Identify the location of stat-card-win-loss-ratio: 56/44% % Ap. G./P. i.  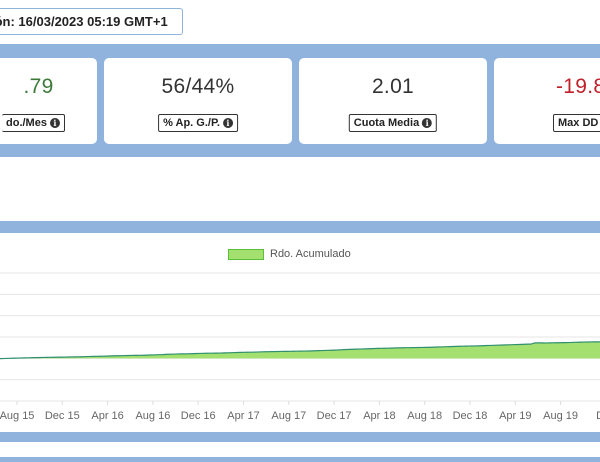
(198, 101).